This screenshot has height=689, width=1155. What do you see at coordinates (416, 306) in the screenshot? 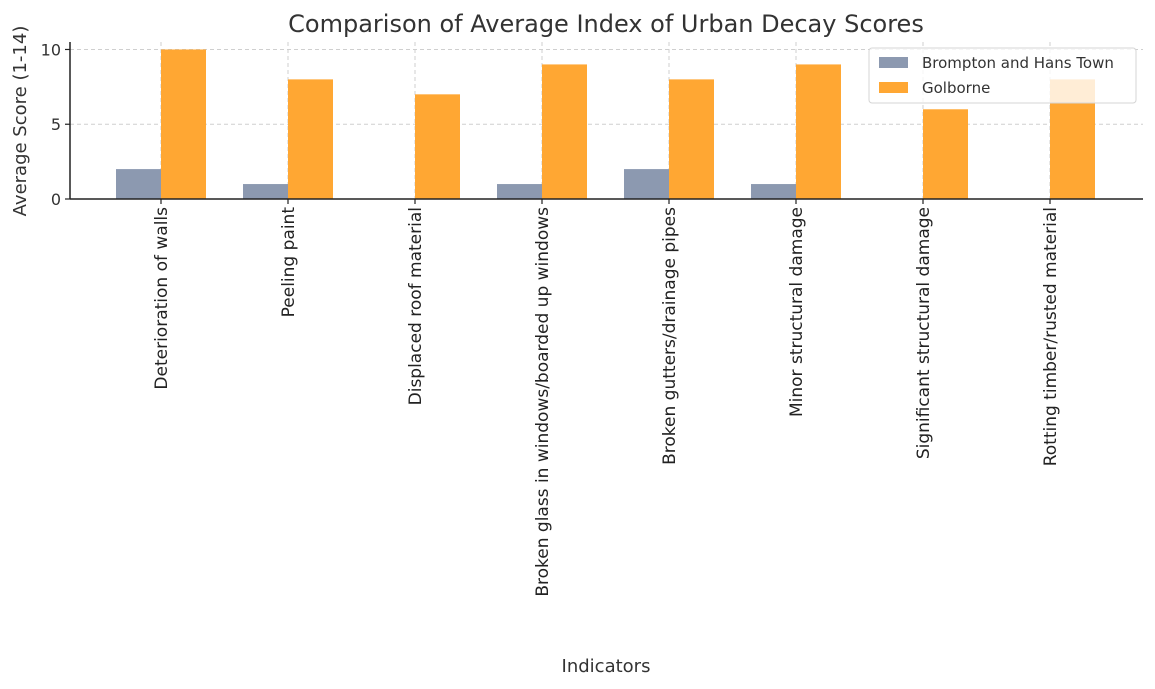
I see `x-tick-label: Displaced roof material` at bounding box center [416, 306].